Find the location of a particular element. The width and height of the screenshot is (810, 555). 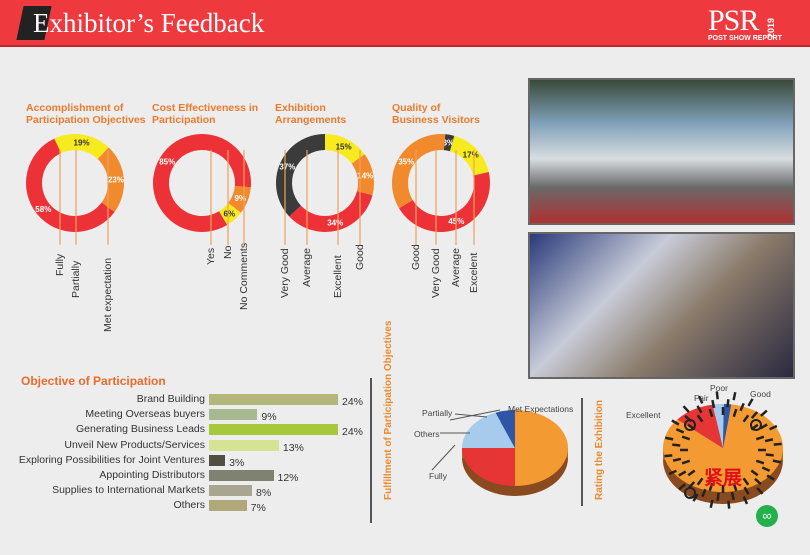

pie-label: Partially is located at coordinates (437, 413).